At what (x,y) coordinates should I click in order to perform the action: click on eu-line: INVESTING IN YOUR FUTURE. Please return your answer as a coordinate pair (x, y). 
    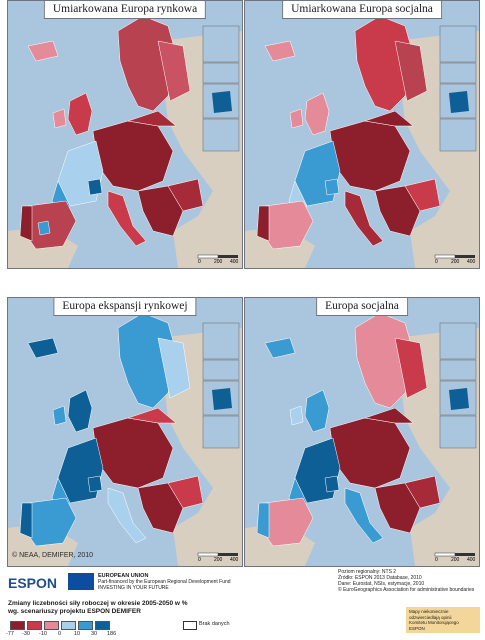
    Looking at the image, I should click on (133, 588).